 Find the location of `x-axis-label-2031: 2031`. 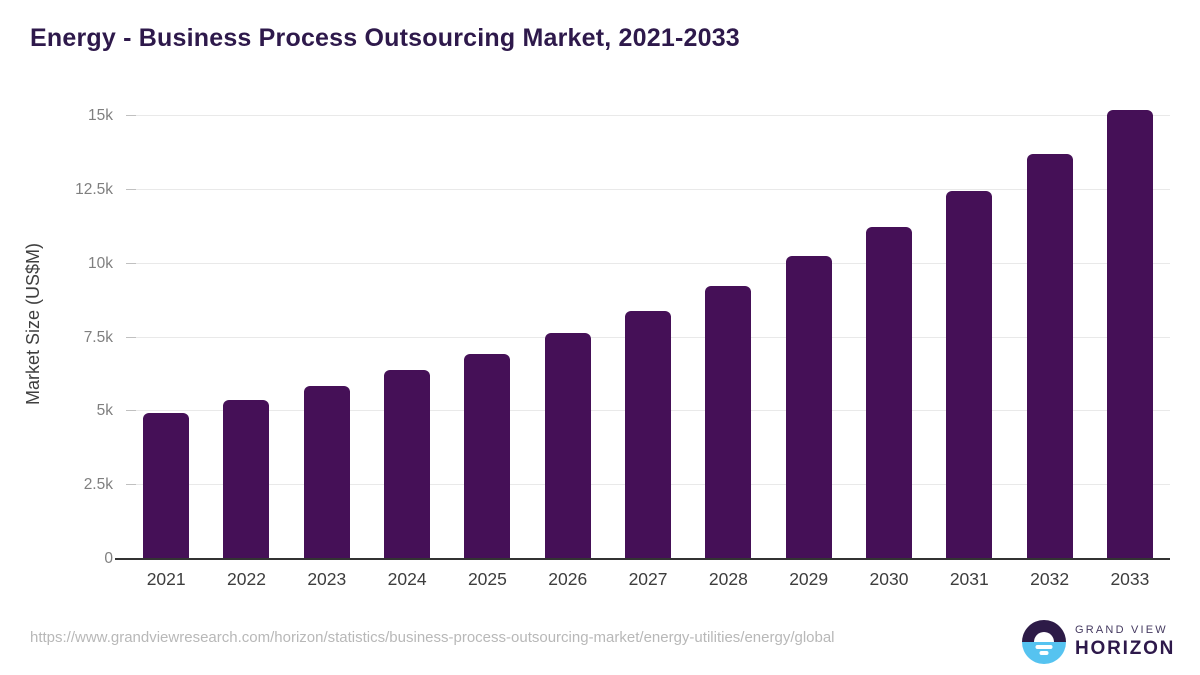

x-axis-label-2031: 2031 is located at coordinates (969, 579).